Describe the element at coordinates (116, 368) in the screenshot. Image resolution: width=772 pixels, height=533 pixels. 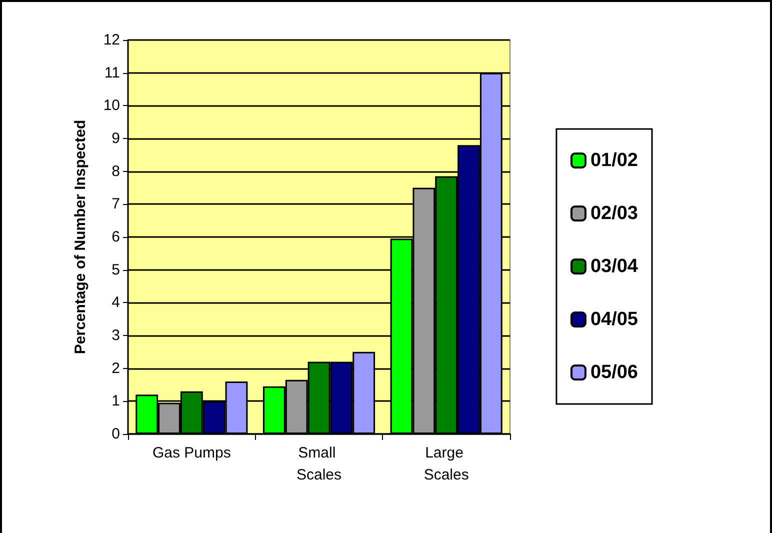
I see `y-tick-label: 2` at that location.